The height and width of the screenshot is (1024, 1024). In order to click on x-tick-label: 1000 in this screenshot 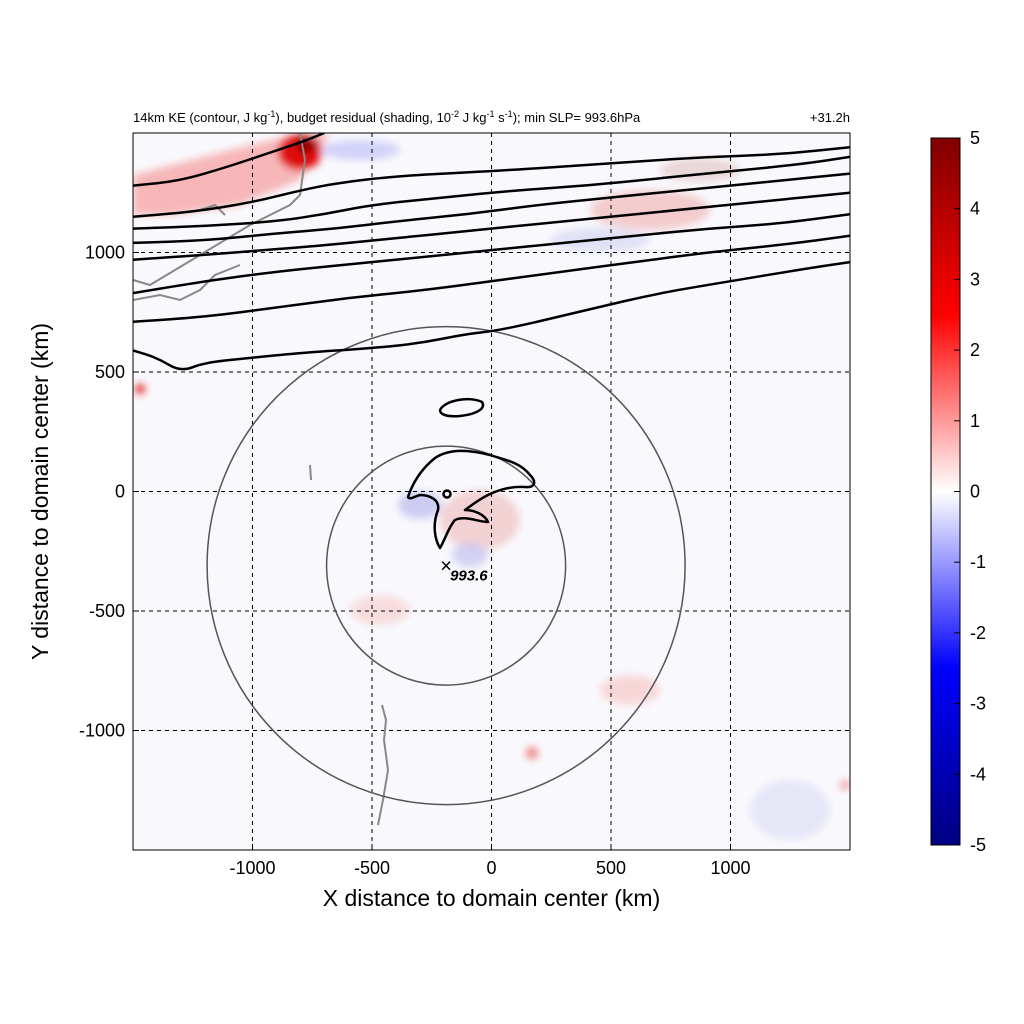, I will do `click(730, 868)`.